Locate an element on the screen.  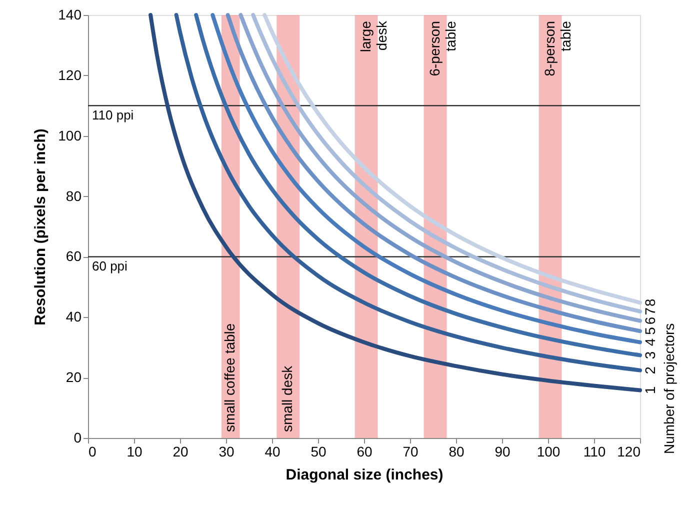
text: 2 is located at coordinates (650, 370).